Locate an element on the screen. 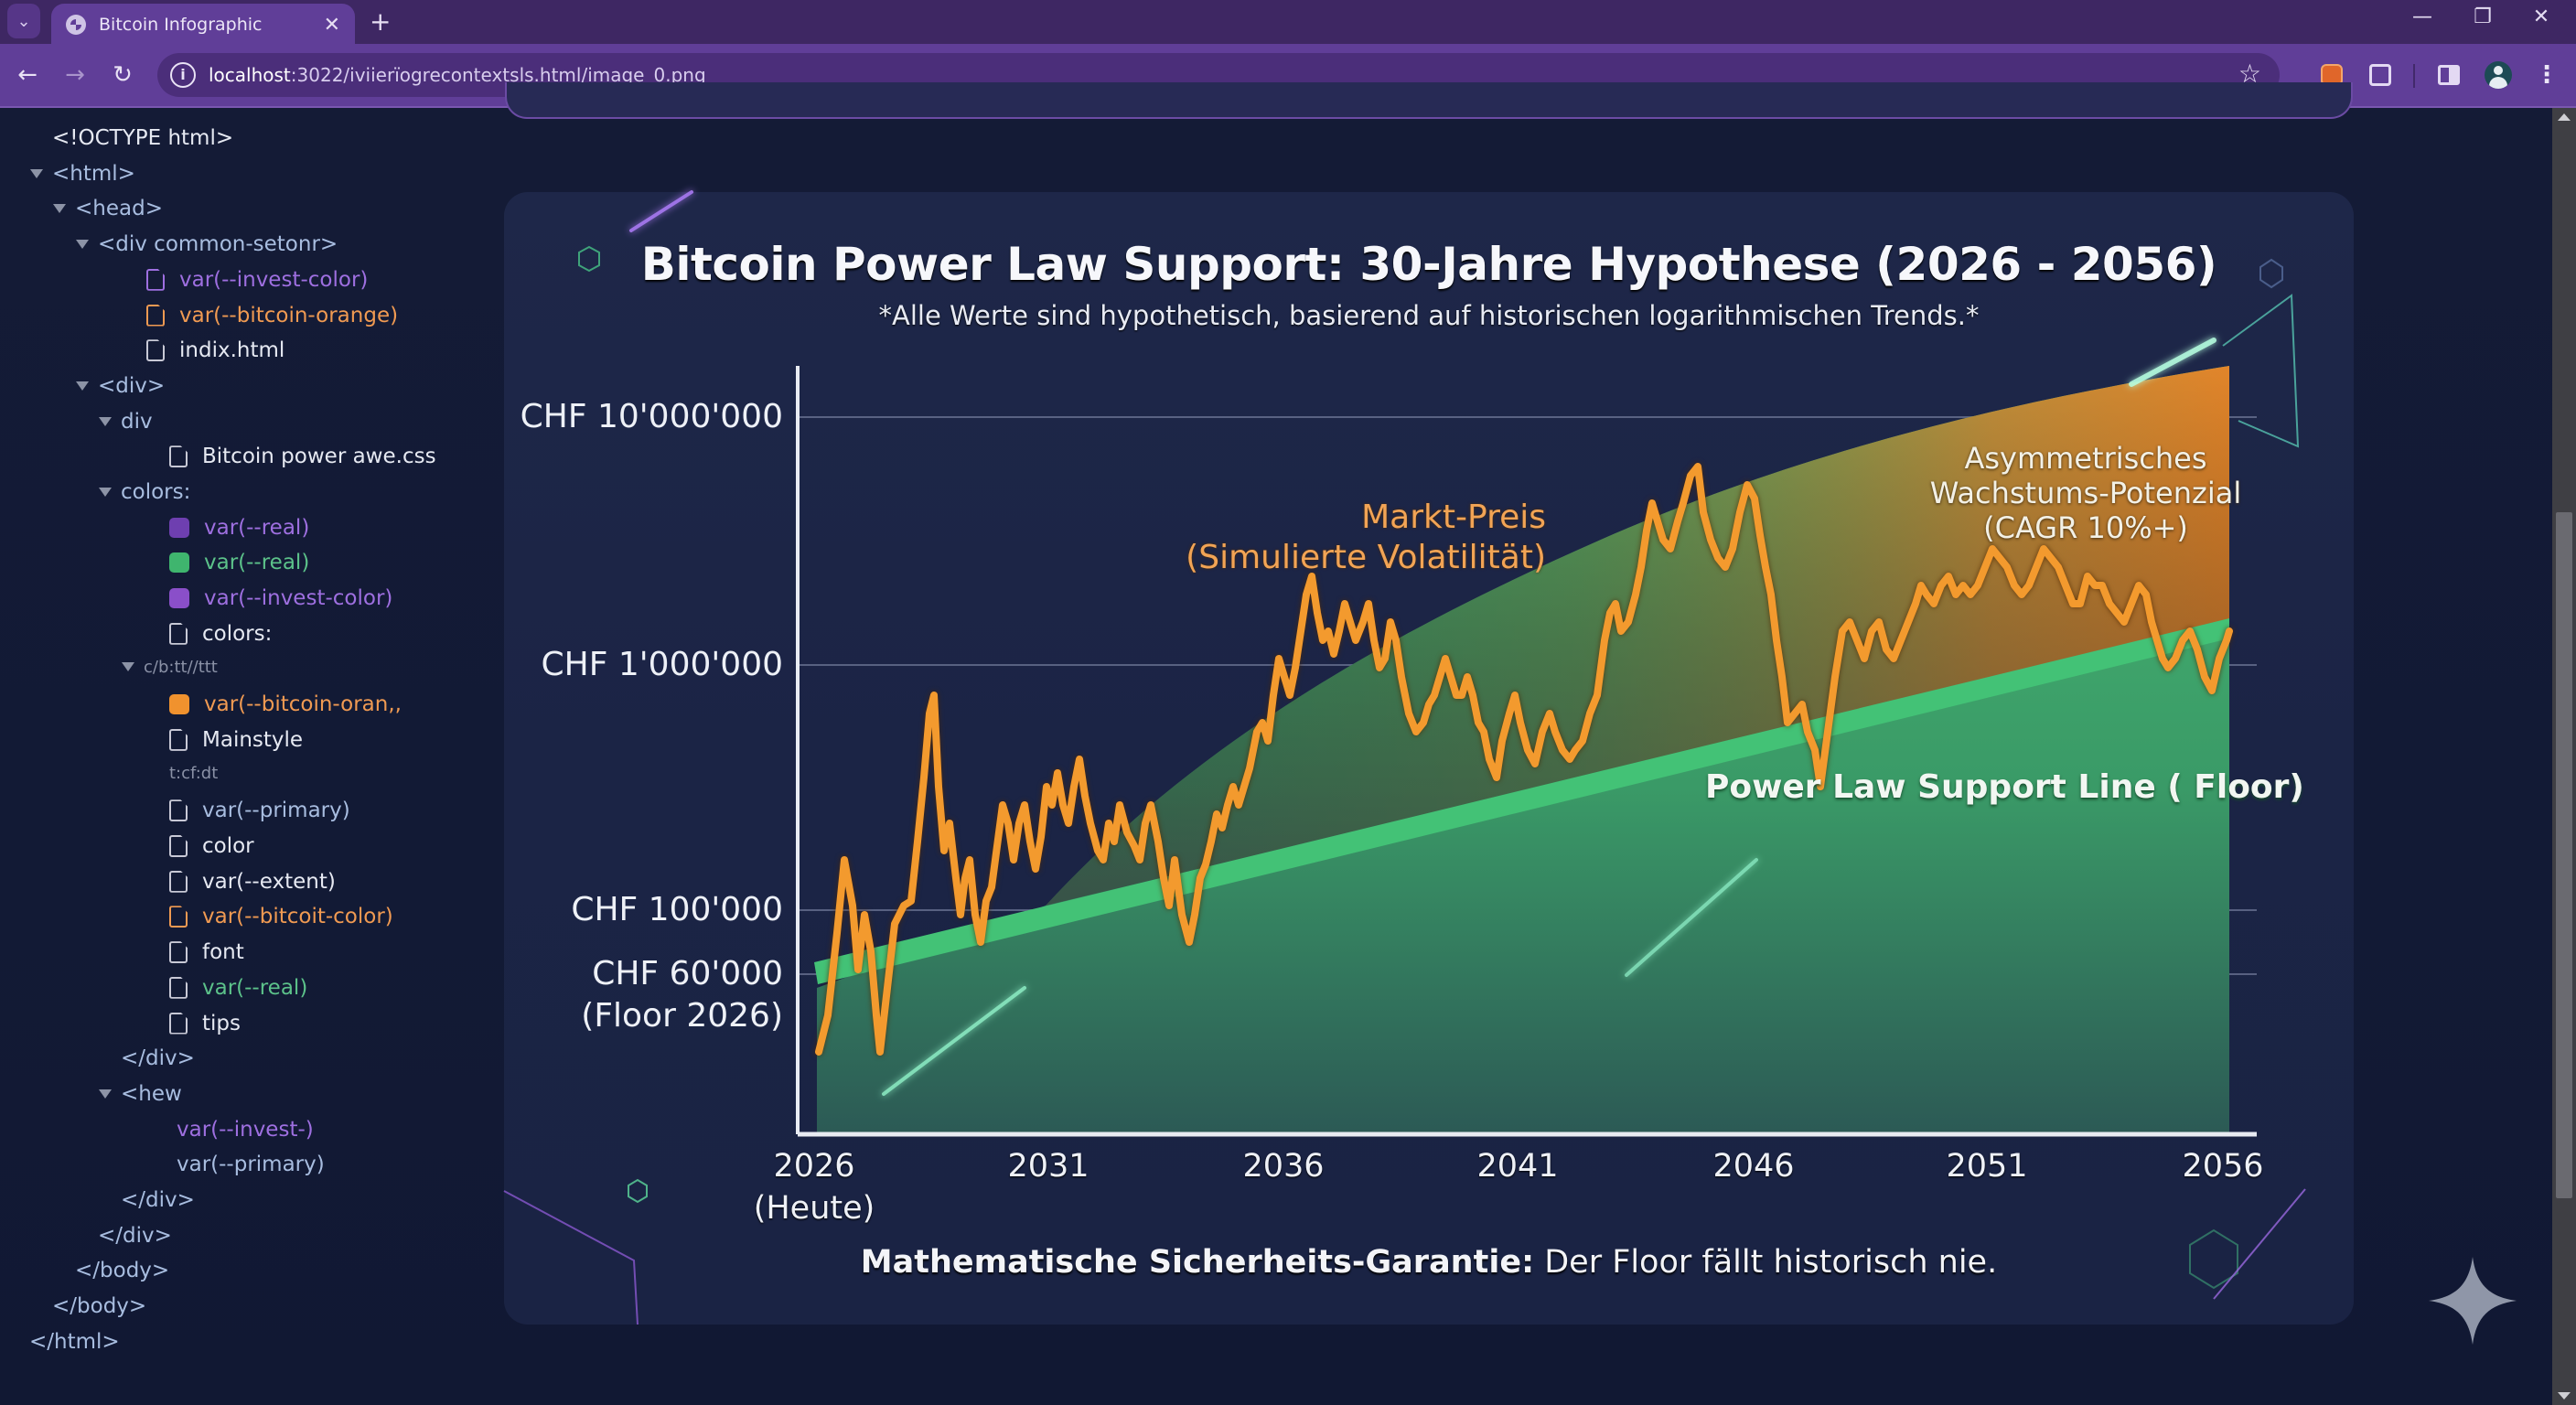 Image resolution: width=2576 pixels, height=1405 pixels. tree-node: font is located at coordinates (207, 952).